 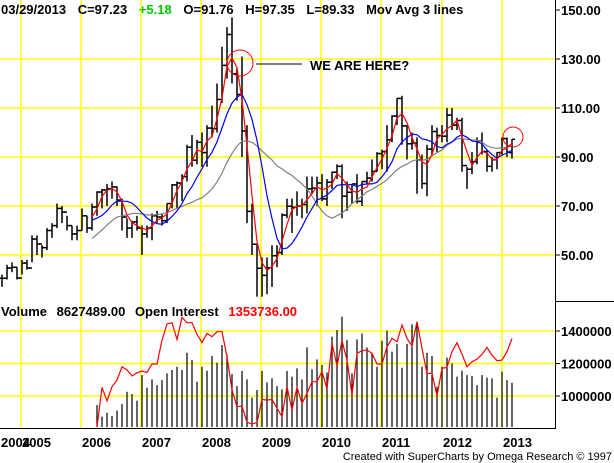 I want to click on year-label: 2013, so click(x=517, y=442).